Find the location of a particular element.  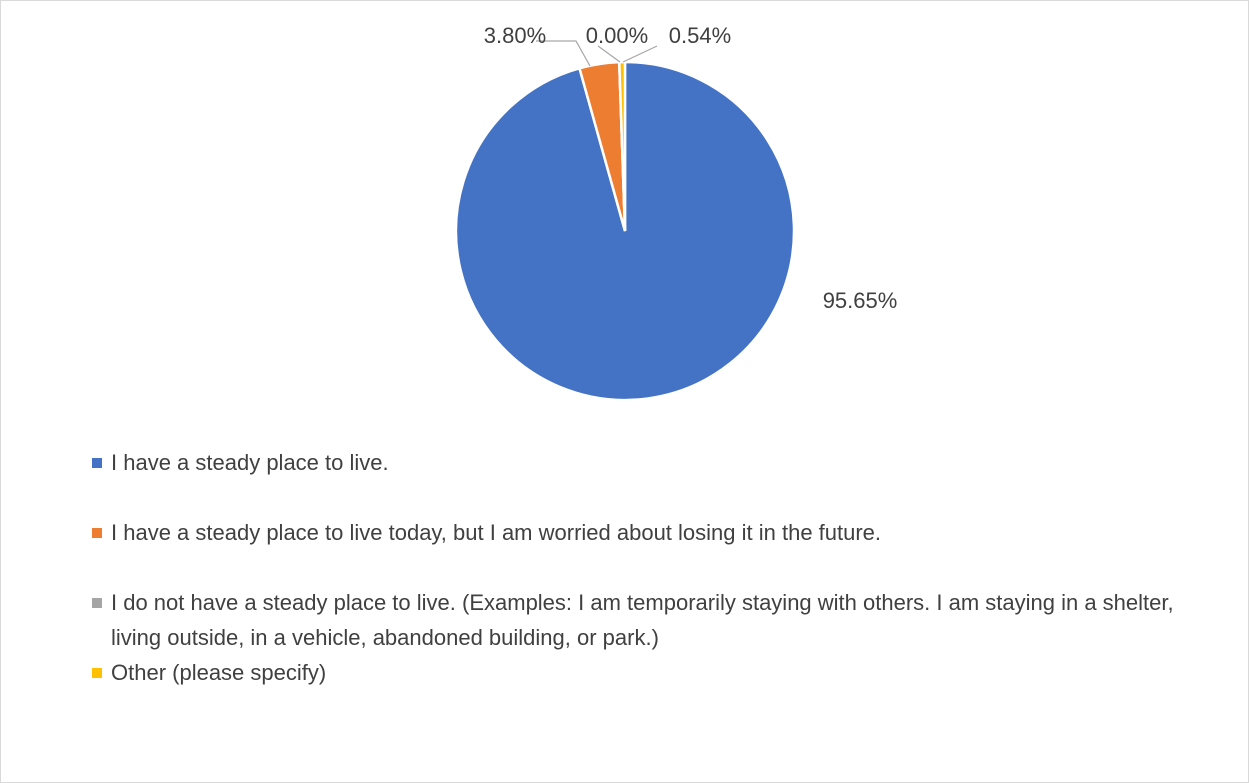

data-label: 95.65% is located at coordinates (860, 300).